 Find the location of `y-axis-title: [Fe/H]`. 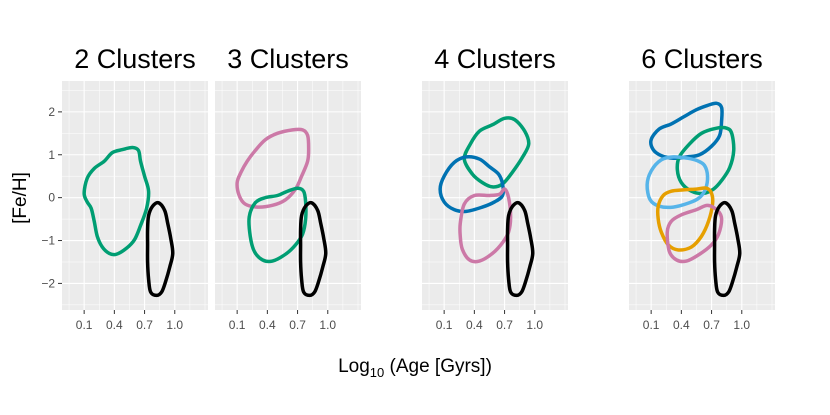

y-axis-title: [Fe/H] is located at coordinates (20, 198).